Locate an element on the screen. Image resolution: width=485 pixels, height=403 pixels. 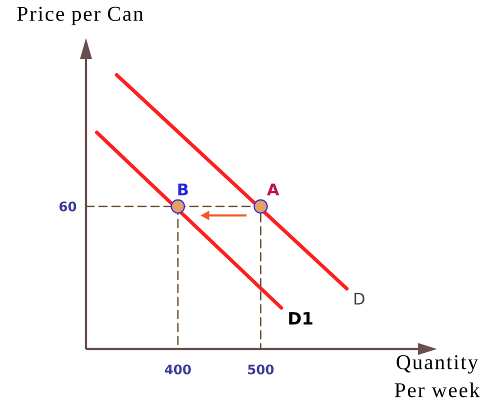
x-axis-title: Quantity Per week is located at coordinates (437, 376).